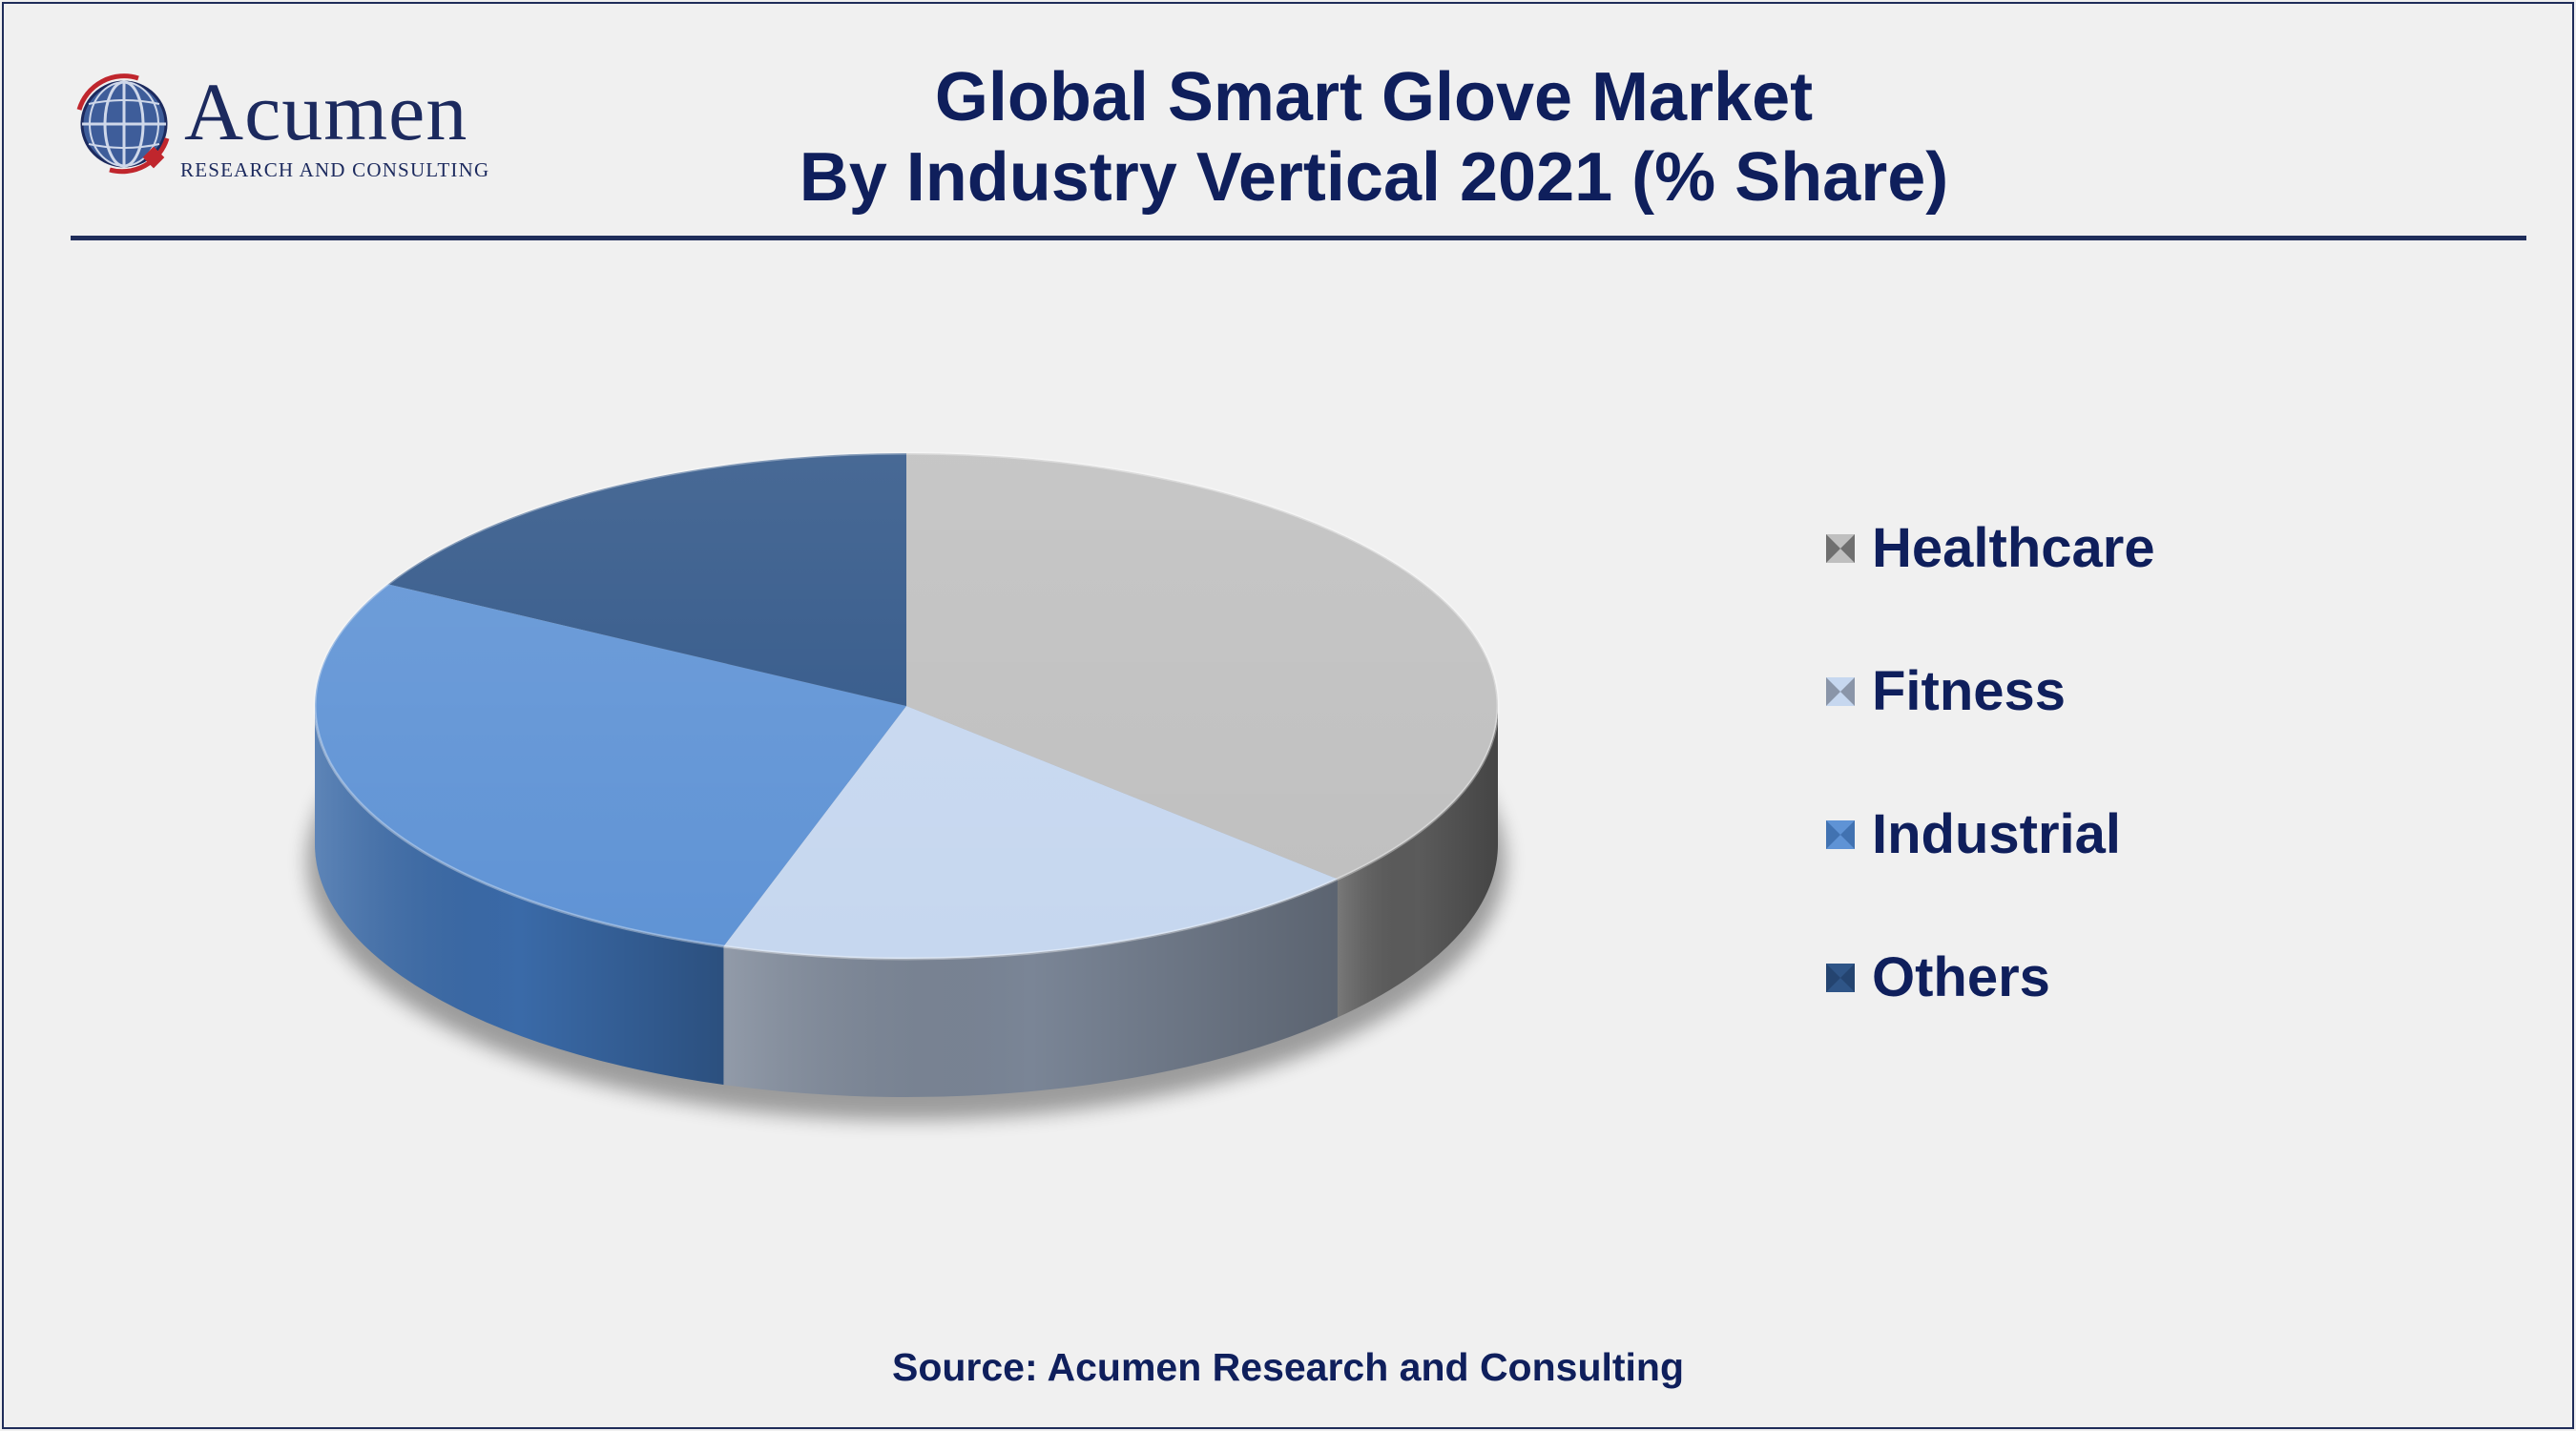 This screenshot has height=1431, width=2576. I want to click on chart-subtitle: By Industry Vertical 2021 (% Share), so click(1374, 177).